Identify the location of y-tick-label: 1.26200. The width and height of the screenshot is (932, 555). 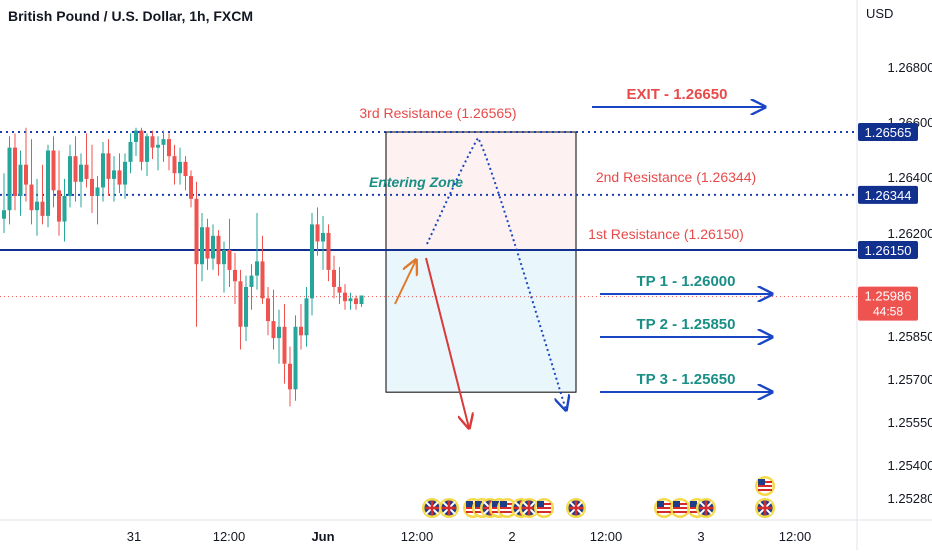
(910, 233).